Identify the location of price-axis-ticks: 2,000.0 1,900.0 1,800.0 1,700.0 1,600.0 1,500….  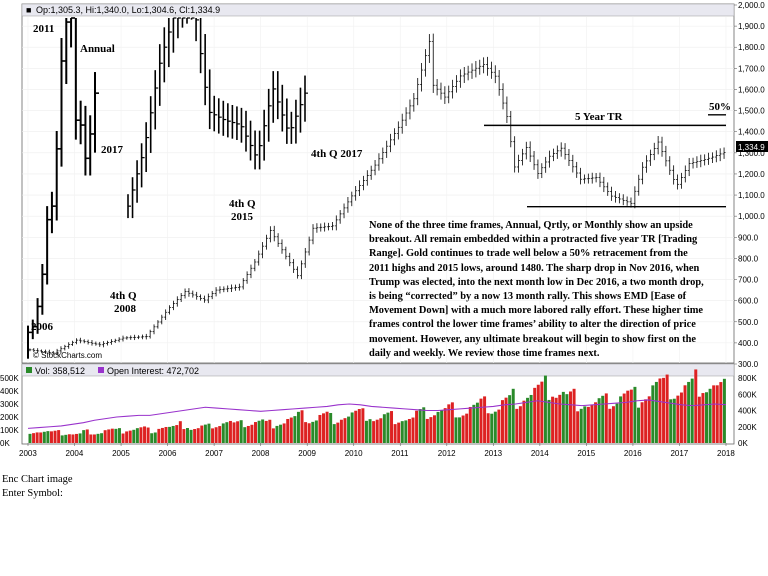
(749, 185).